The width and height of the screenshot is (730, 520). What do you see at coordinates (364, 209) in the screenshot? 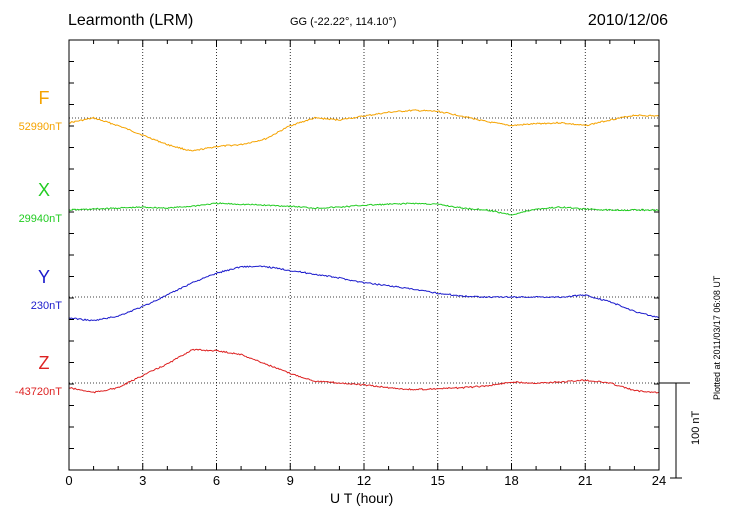
I see `series-line-x` at bounding box center [364, 209].